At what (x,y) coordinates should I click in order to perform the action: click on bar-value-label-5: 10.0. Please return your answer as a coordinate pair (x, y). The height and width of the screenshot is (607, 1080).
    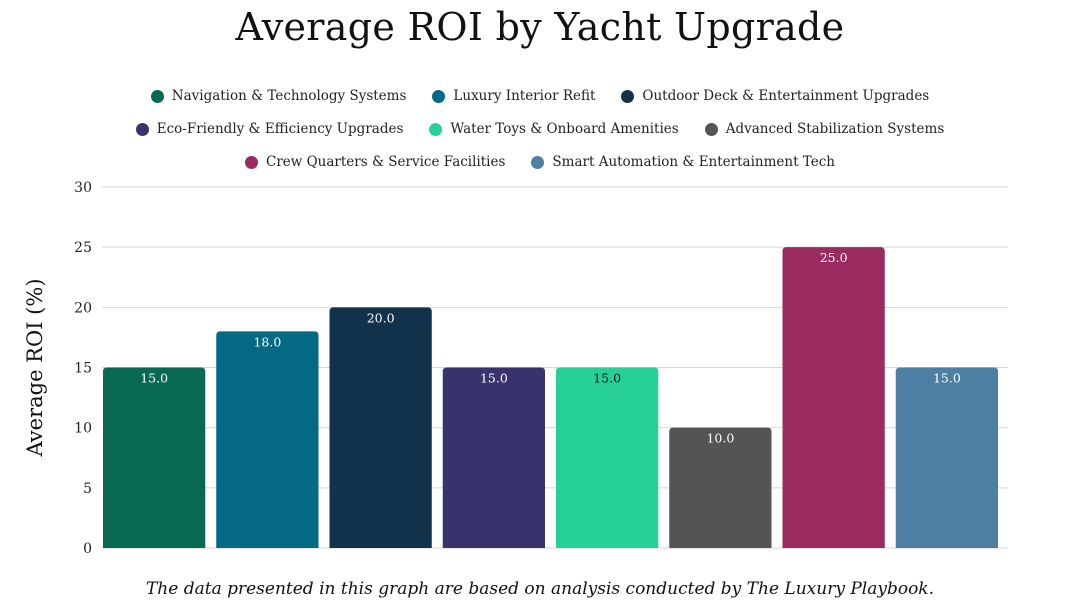
    Looking at the image, I should click on (720, 438).